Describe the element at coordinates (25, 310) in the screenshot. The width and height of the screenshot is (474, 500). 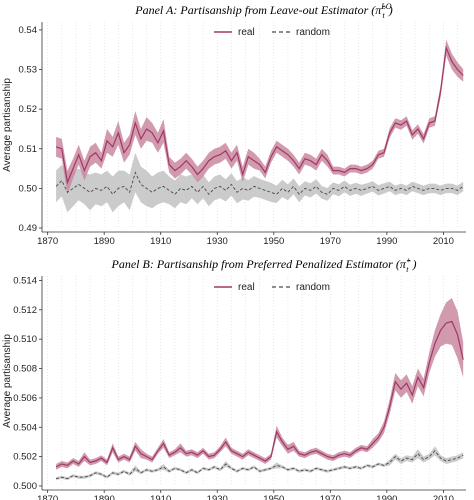
I see `y-tick-label: 0.512` at that location.